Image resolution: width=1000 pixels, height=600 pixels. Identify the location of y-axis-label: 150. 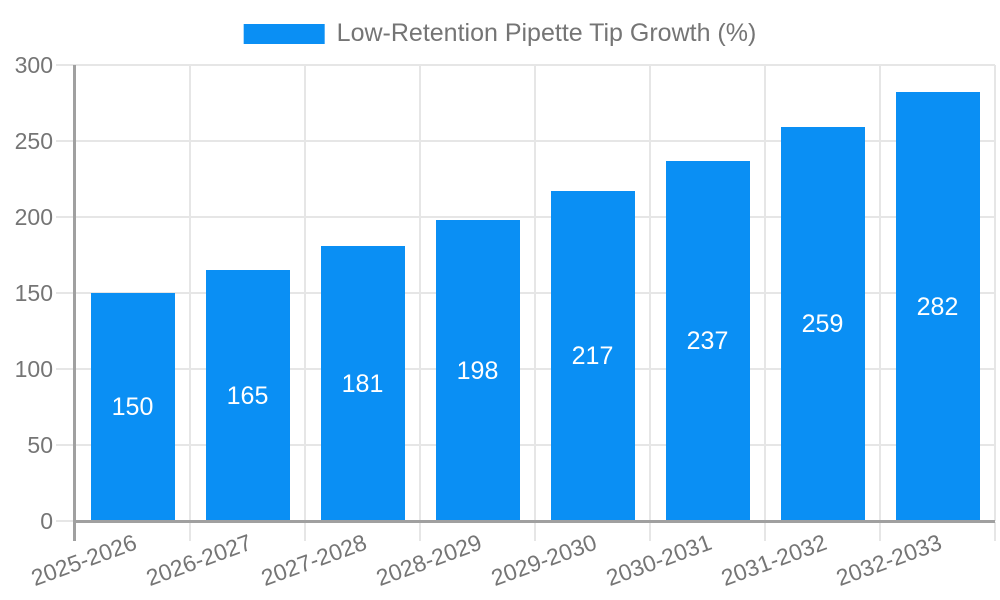
(33, 293).